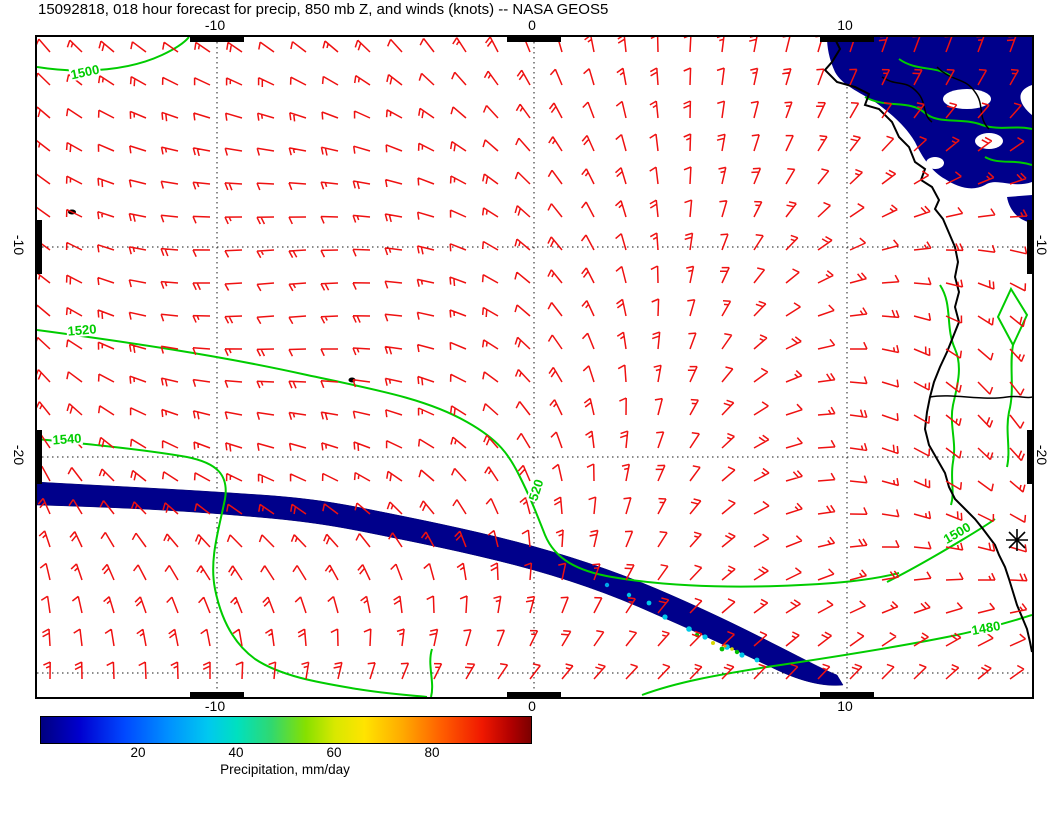  Describe the element at coordinates (532, 706) in the screenshot. I see `x-tick-bottom-0: 0` at that location.